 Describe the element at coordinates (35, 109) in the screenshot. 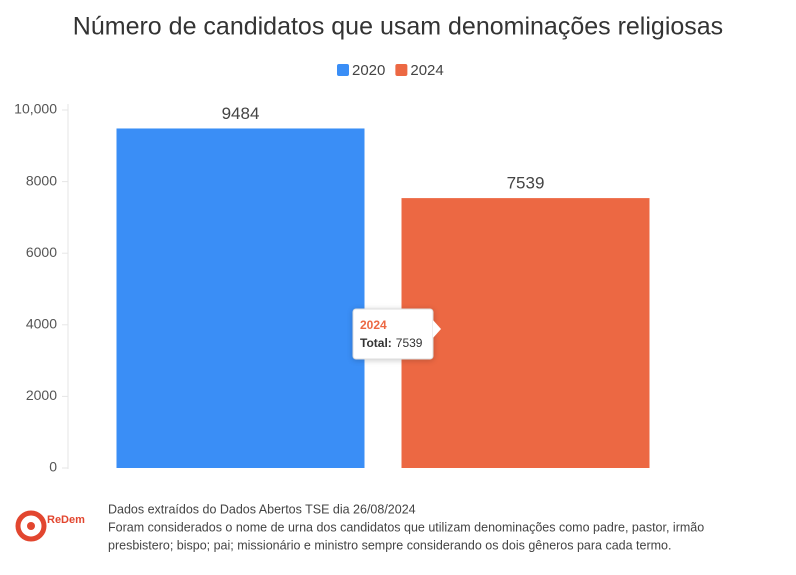

I see `y-tick-label: 10,000` at that location.